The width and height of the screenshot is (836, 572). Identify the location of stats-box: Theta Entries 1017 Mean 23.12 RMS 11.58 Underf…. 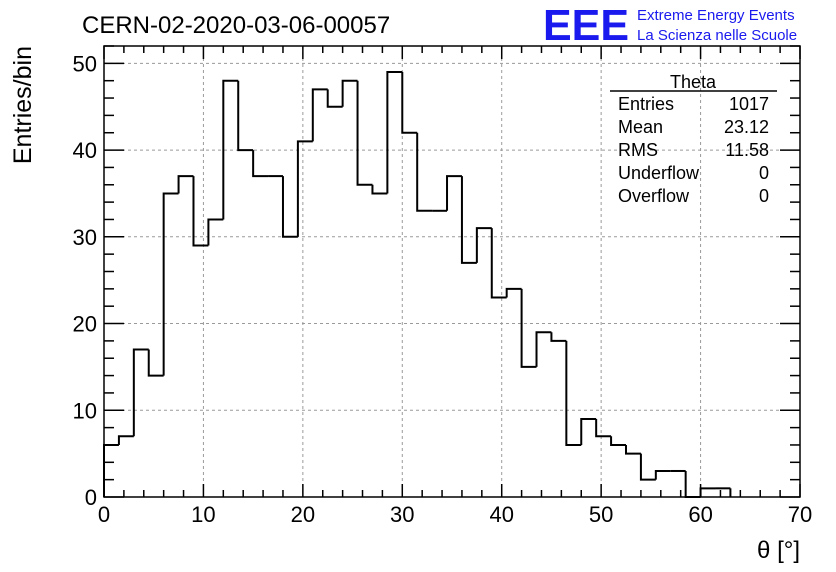
(693, 139).